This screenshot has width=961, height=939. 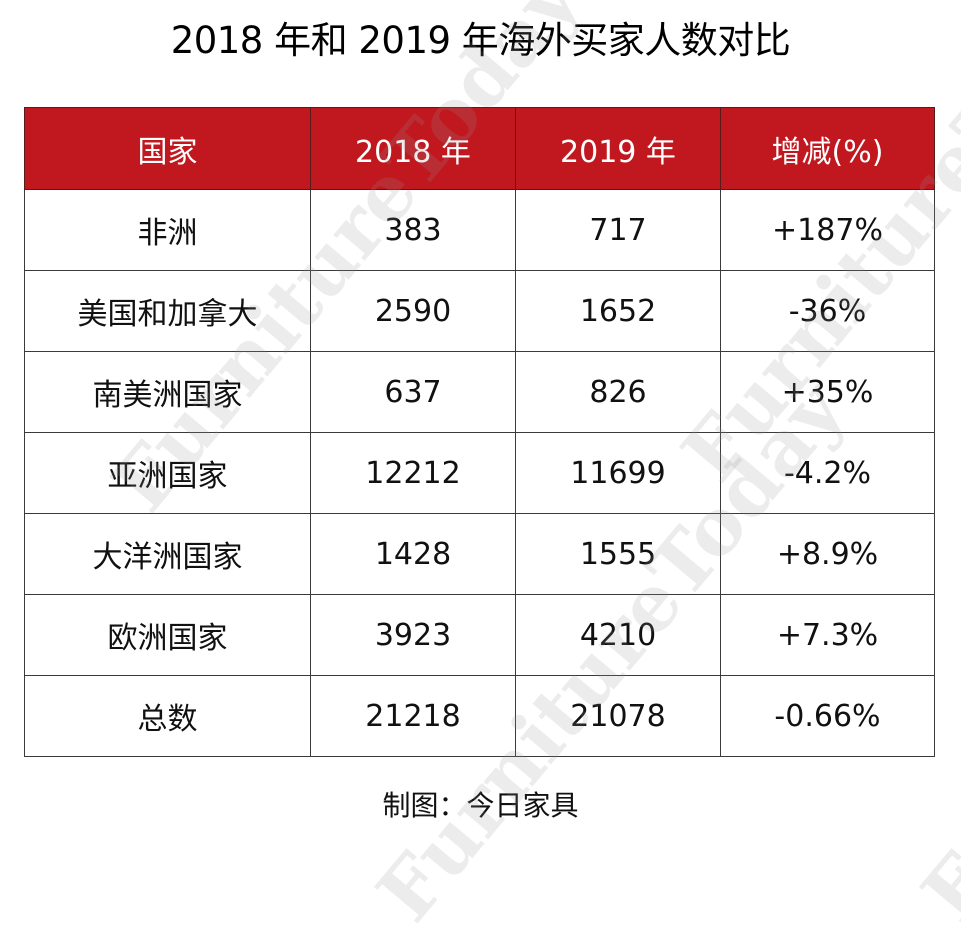 What do you see at coordinates (480, 40) in the screenshot?
I see `page-title: 2018 年和 2019 年海外买家人数对比` at bounding box center [480, 40].